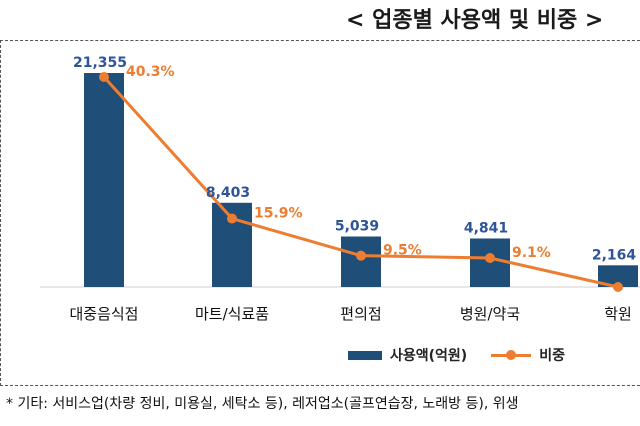 The height and width of the screenshot is (426, 640). I want to click on bar-value-label-1: 8,403, so click(228, 193).